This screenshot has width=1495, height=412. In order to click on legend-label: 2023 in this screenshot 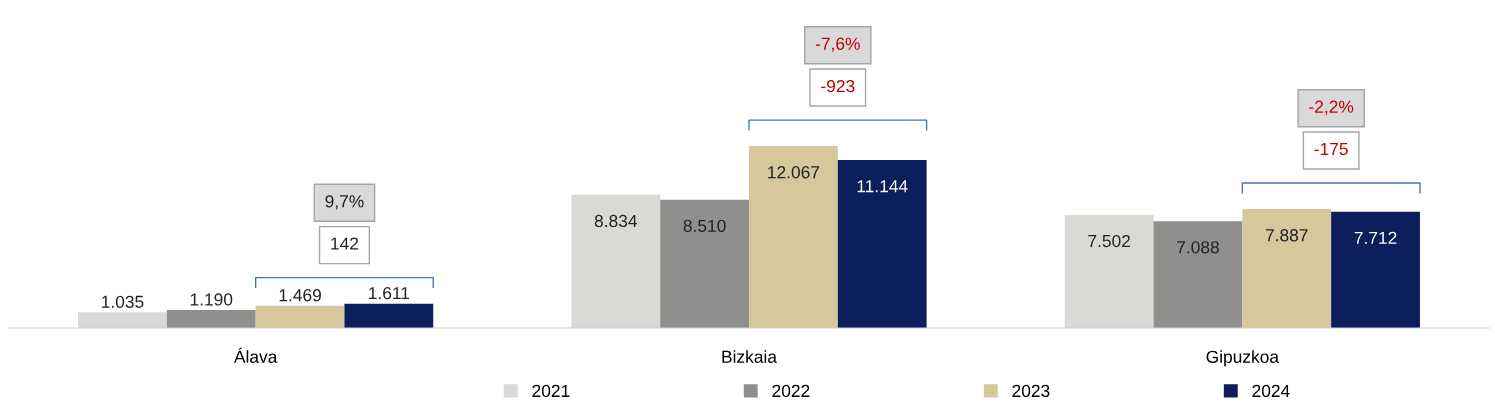, I will do `click(1031, 391)`.